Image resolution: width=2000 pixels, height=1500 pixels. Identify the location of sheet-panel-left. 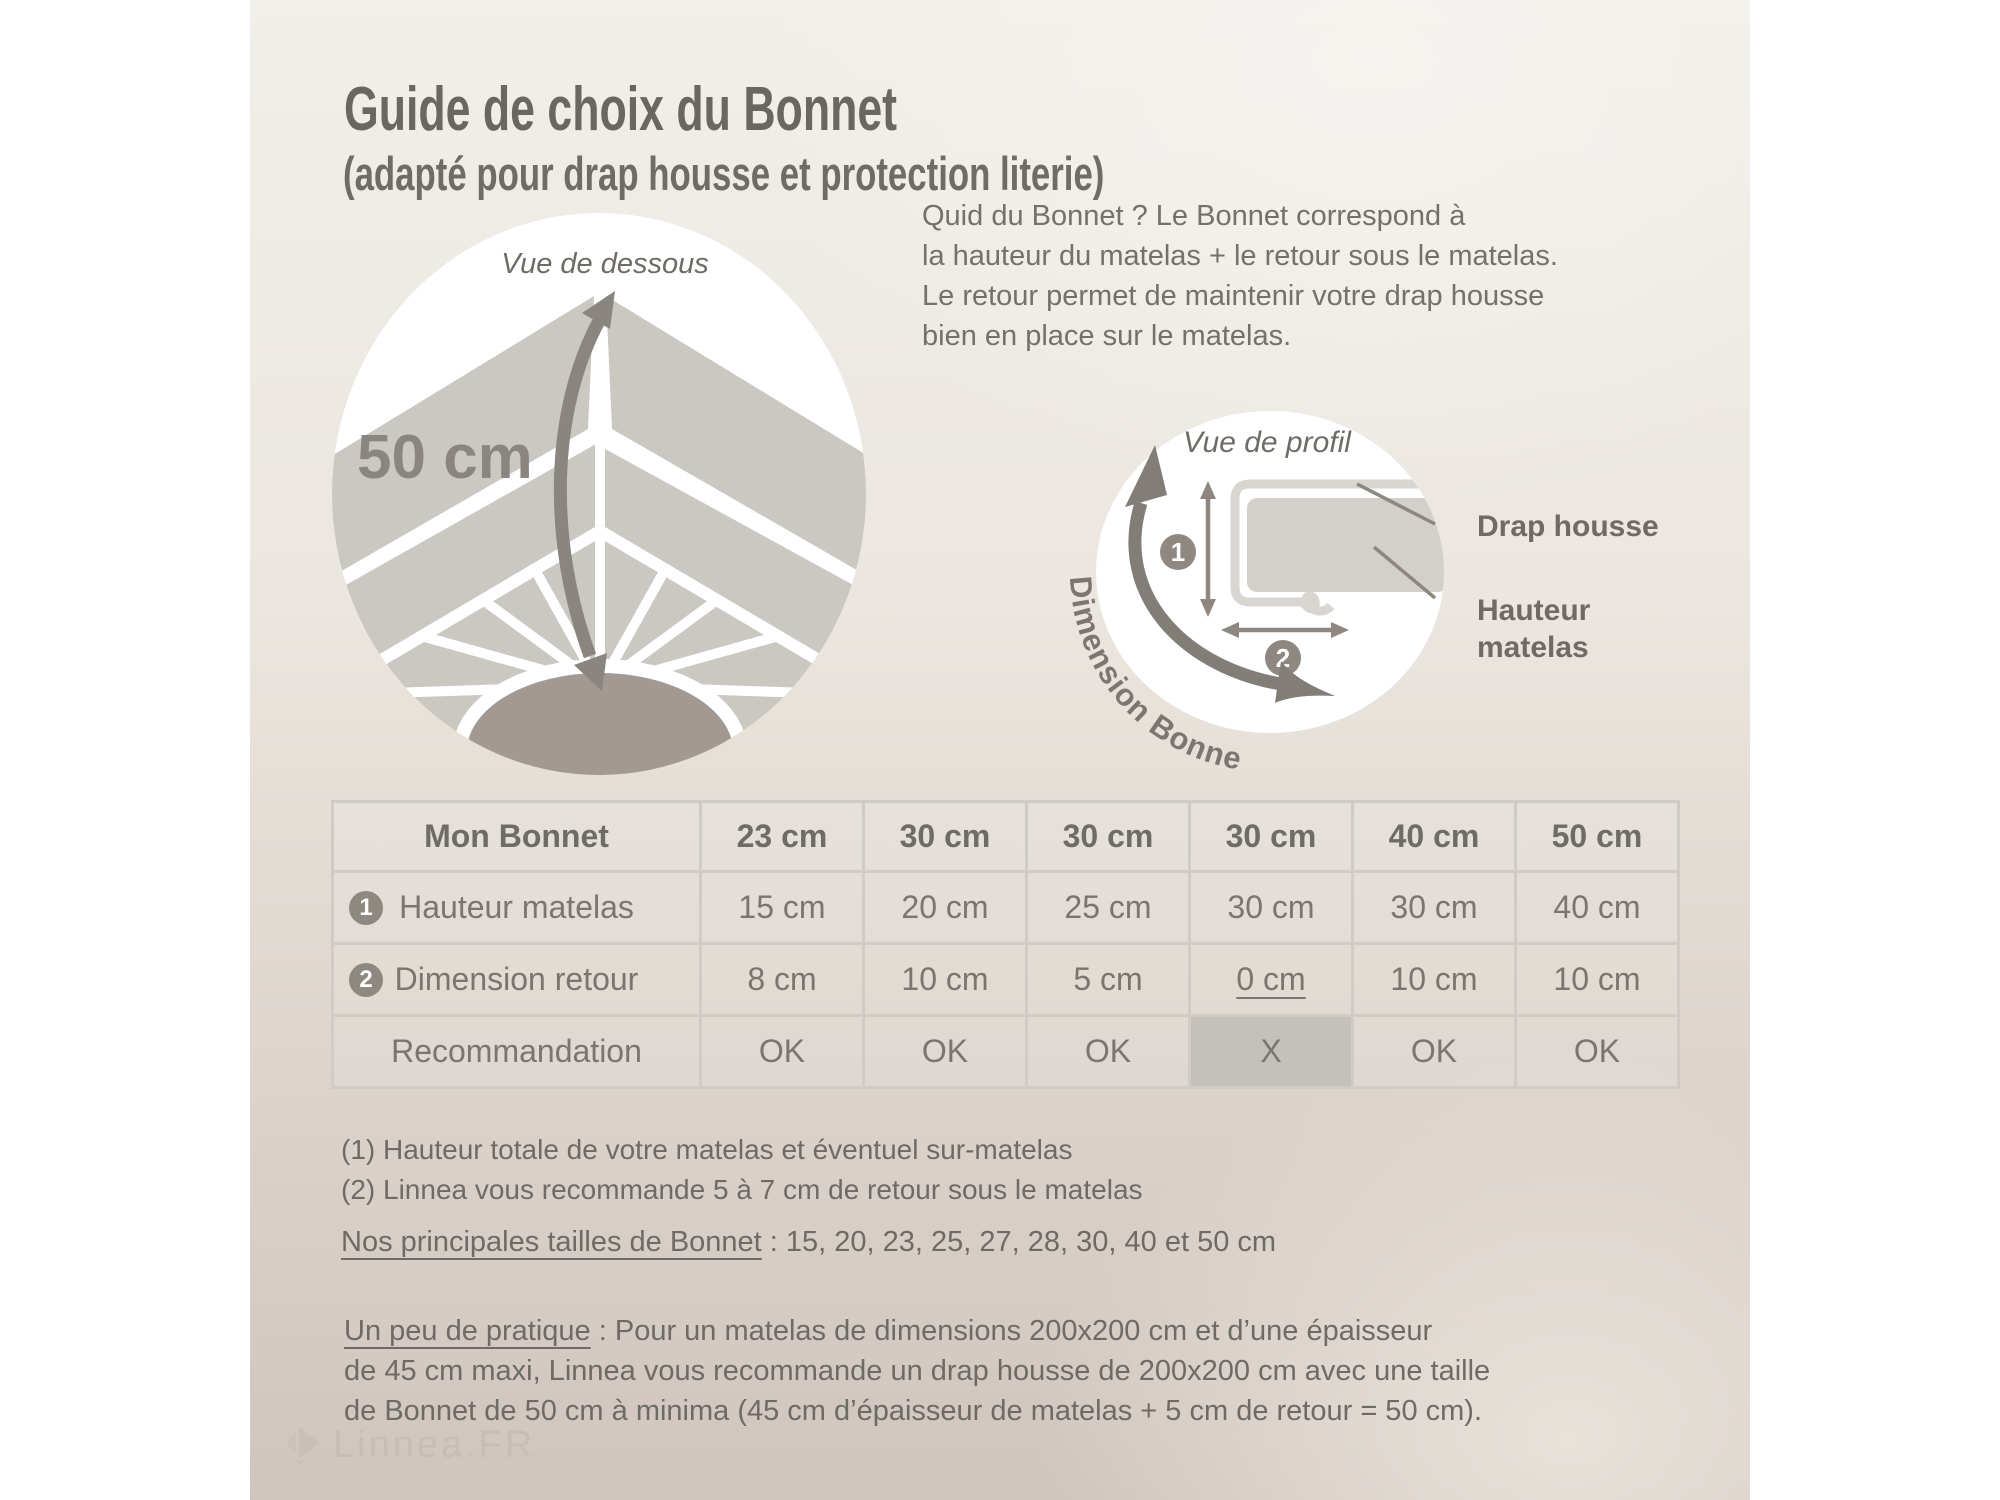
(463, 442).